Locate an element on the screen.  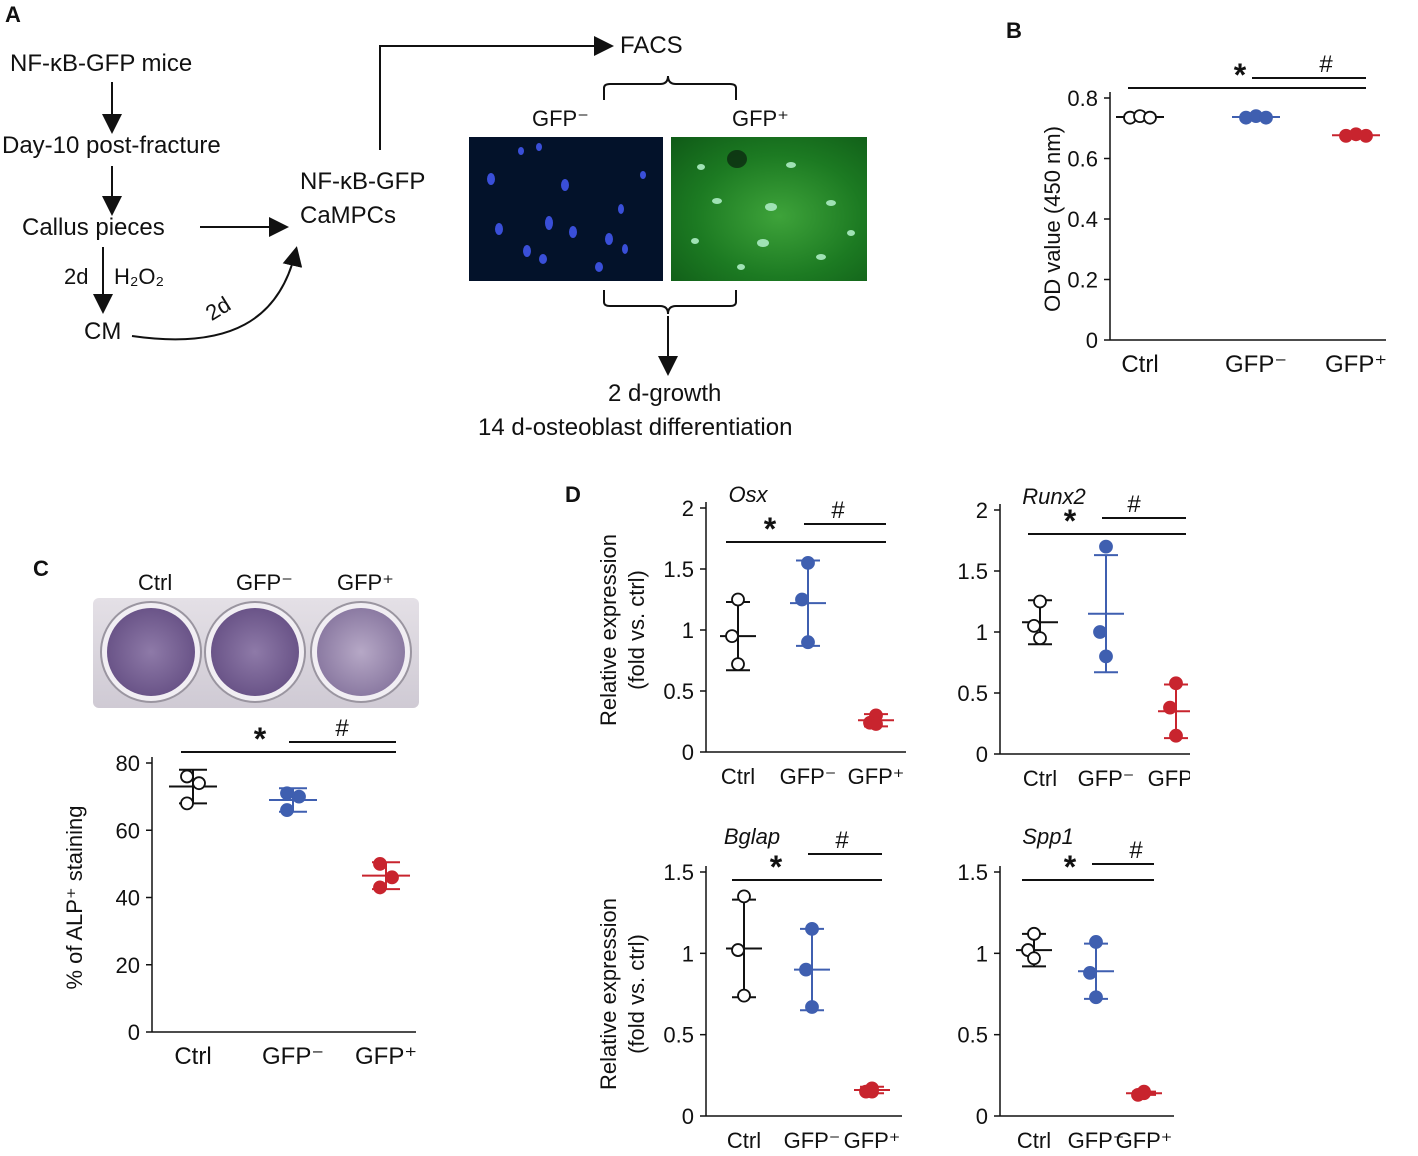
panel-letter-b: B is located at coordinates (1014, 30).